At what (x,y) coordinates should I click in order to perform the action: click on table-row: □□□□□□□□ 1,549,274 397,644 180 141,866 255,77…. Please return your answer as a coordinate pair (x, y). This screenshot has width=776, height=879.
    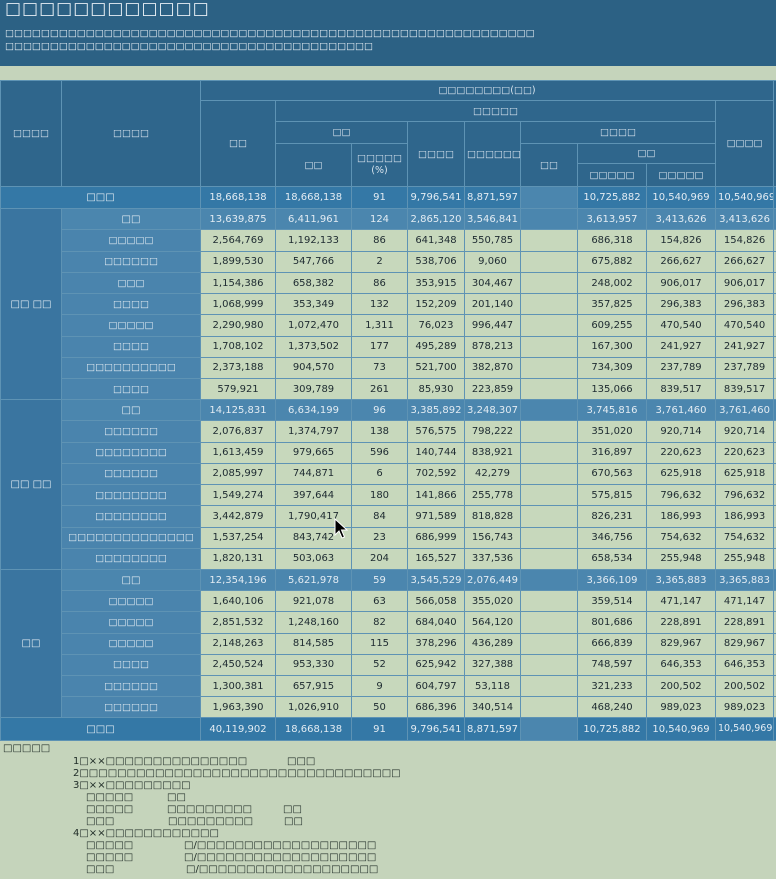
    Looking at the image, I should click on (388, 495).